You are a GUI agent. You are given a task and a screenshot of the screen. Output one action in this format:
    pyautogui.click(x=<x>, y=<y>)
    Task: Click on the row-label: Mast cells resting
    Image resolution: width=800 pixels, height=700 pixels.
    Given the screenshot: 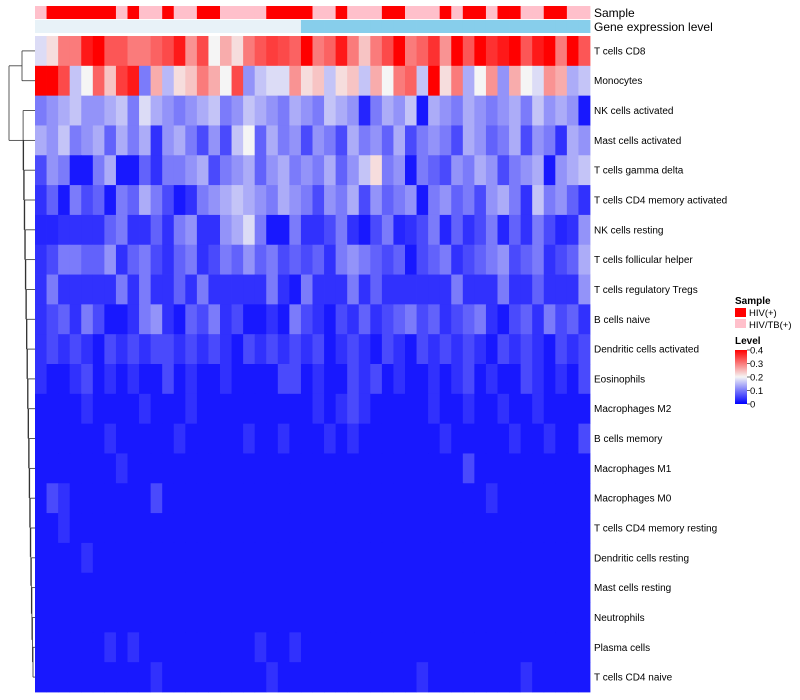 What is the action you would take?
    pyautogui.click(x=632, y=588)
    